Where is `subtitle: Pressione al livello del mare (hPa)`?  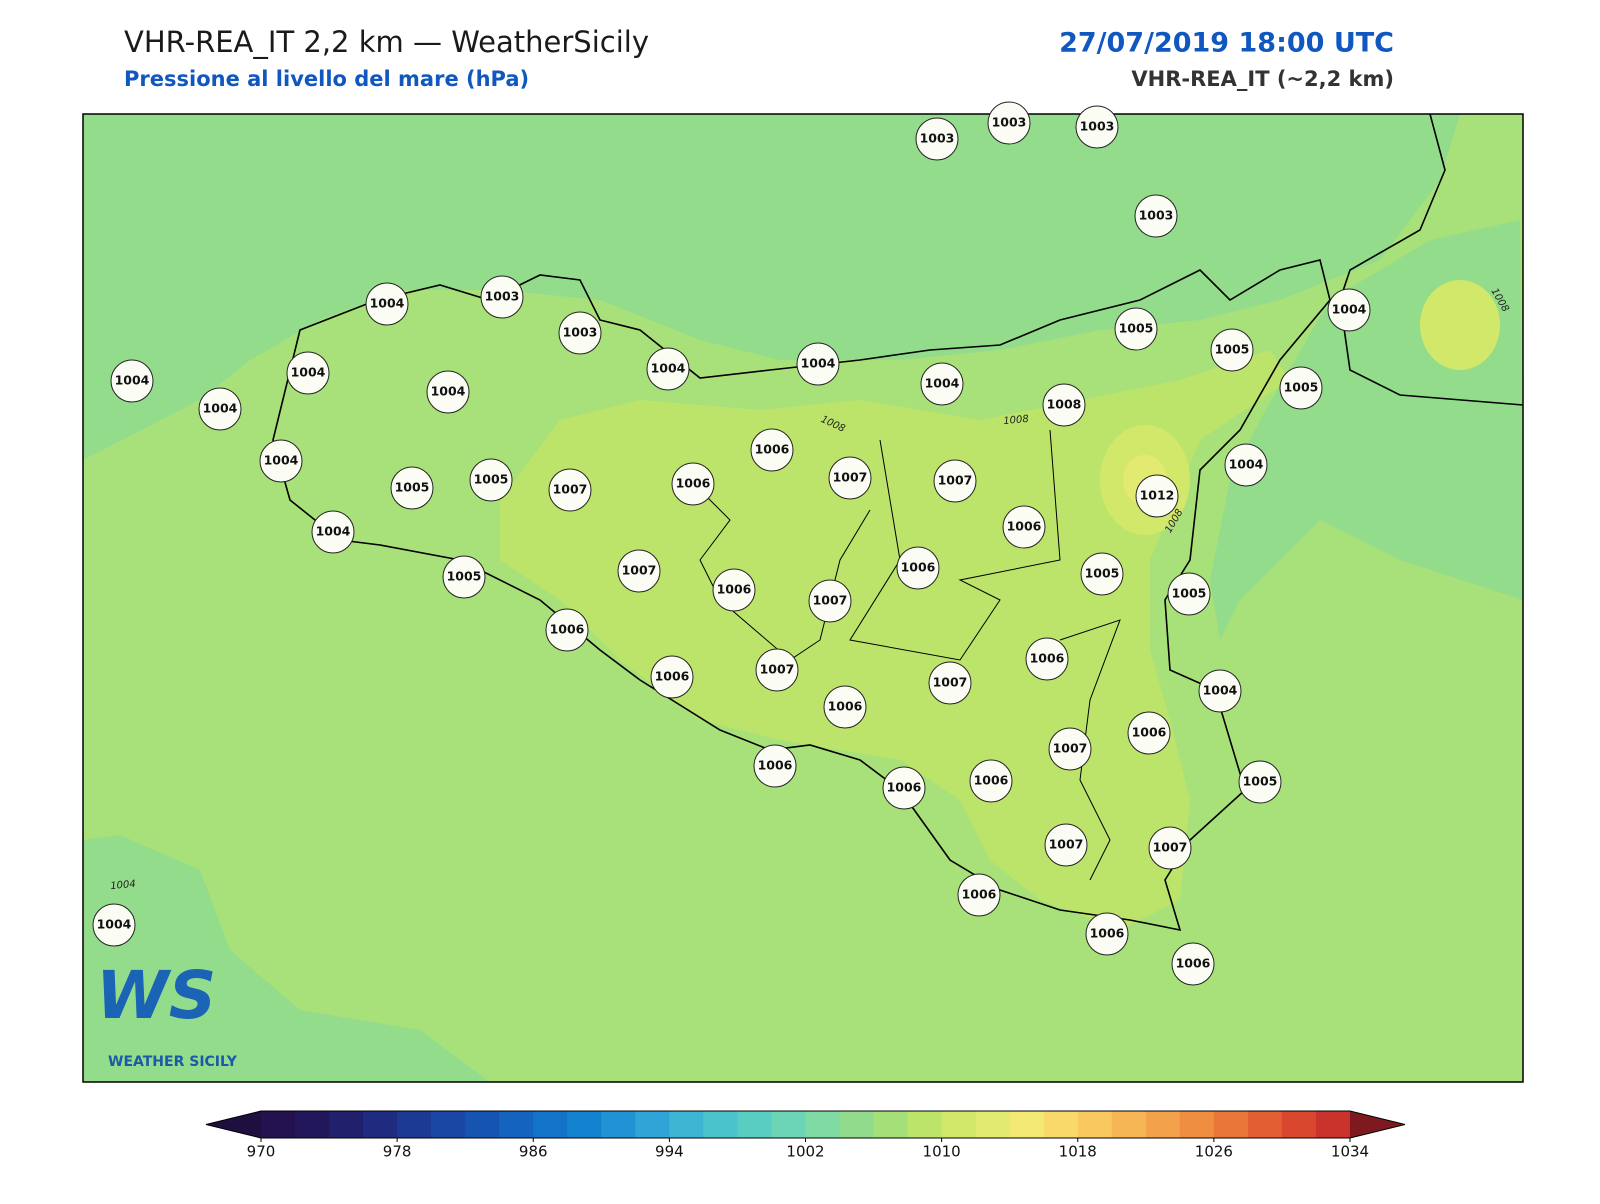
subtitle: Pressione al livello del mare (hPa) is located at coordinates (326, 79).